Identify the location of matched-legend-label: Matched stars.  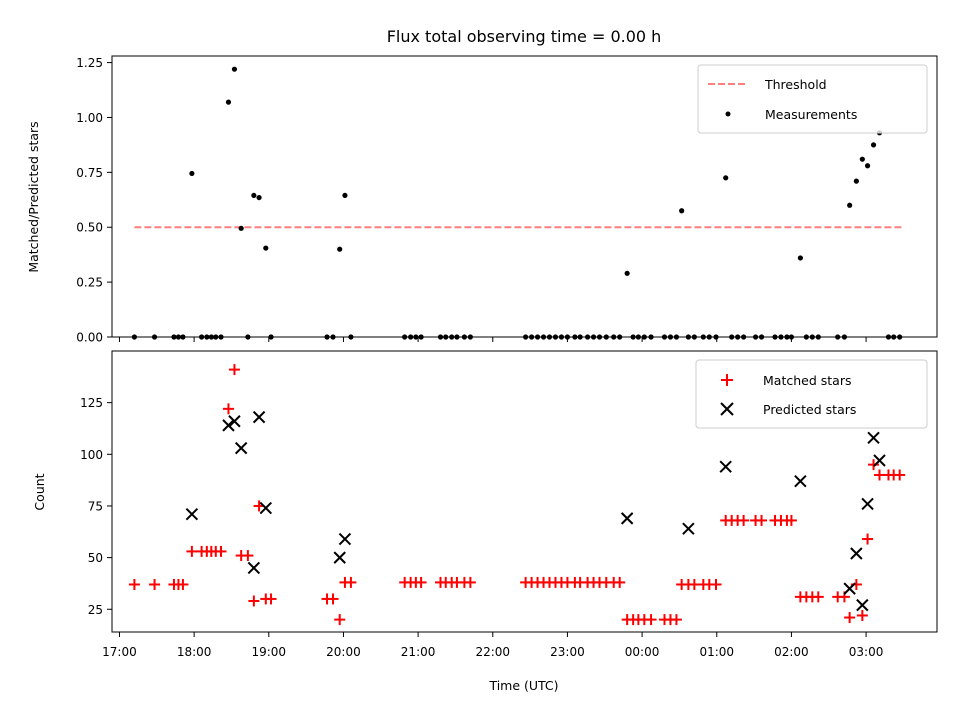
(807, 380).